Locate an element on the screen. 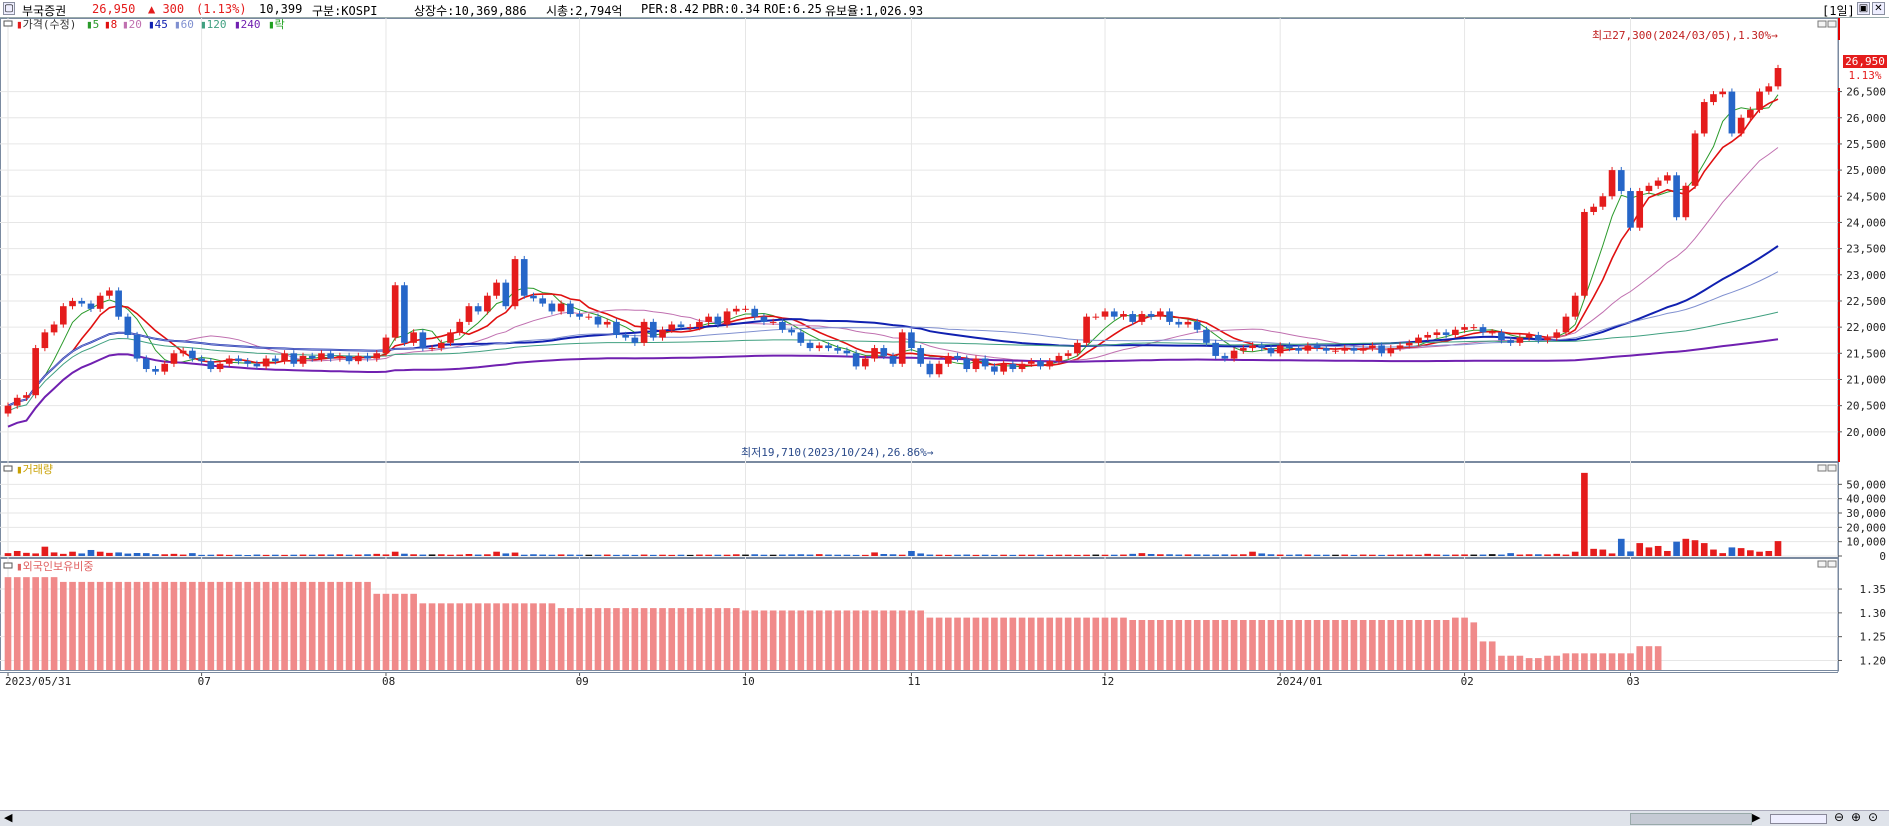  reserve-ratio: 유보율:1,026.93 is located at coordinates (874, 11).